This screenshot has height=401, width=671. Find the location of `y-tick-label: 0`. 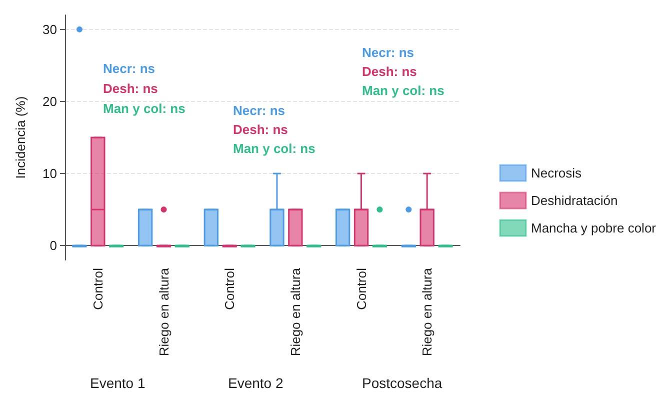

y-tick-label: 0 is located at coordinates (53, 246).